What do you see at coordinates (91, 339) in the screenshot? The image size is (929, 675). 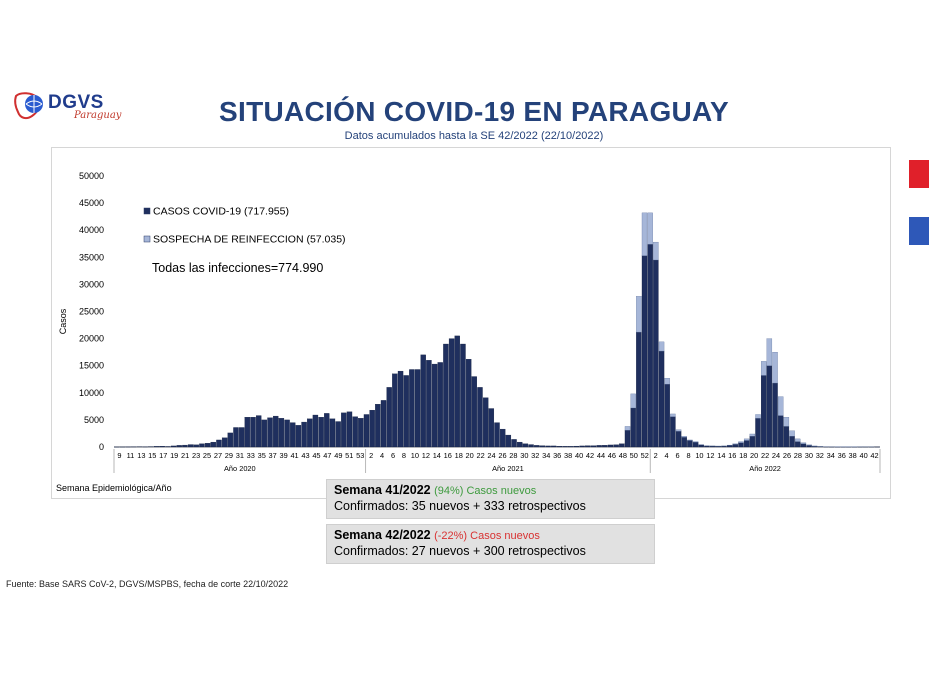 I see `y-tick-label: 20000` at bounding box center [91, 339].